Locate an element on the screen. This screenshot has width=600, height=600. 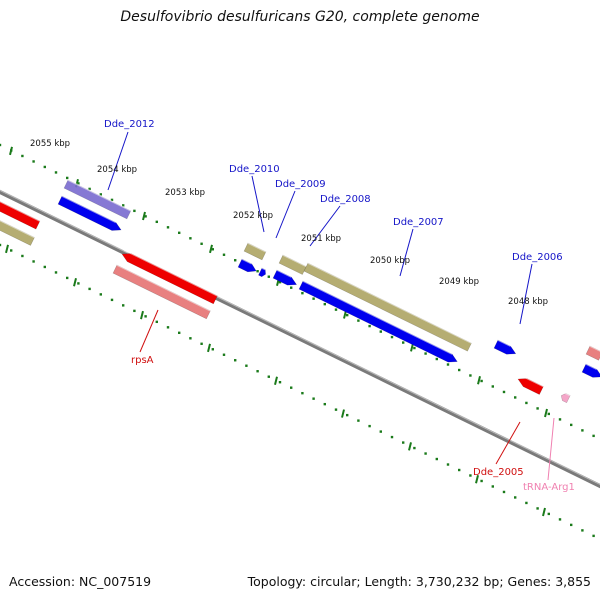
feature-dde-2008-cds is located at coordinates (285, 279).